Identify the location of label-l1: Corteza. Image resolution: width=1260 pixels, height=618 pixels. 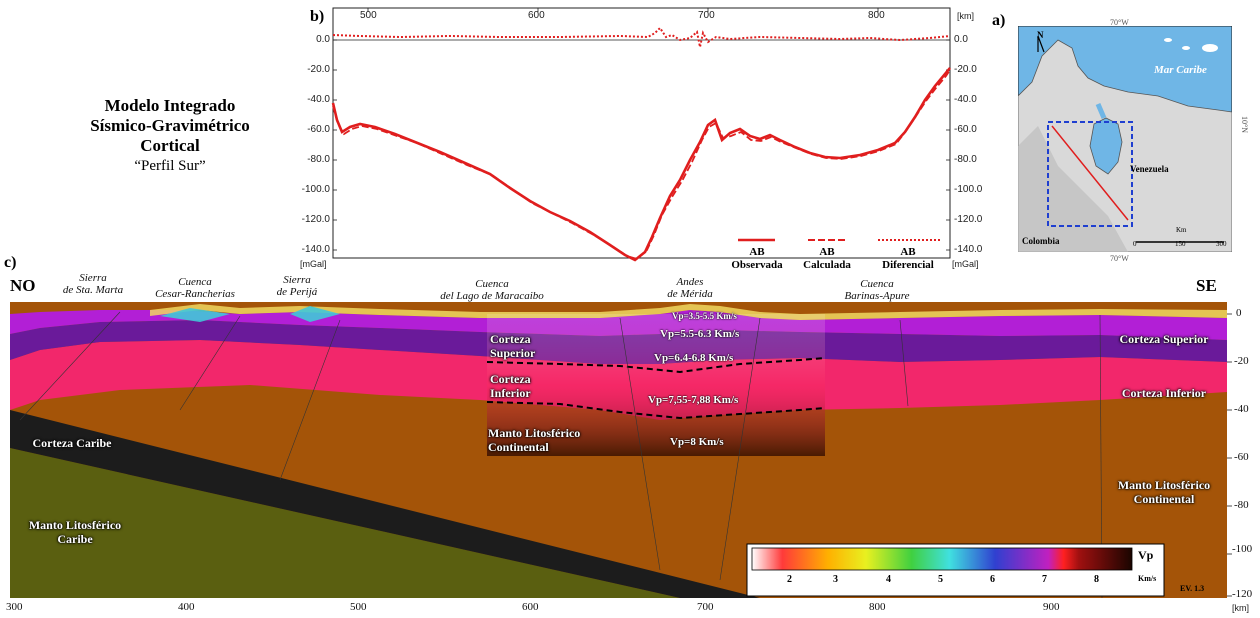
(510, 339).